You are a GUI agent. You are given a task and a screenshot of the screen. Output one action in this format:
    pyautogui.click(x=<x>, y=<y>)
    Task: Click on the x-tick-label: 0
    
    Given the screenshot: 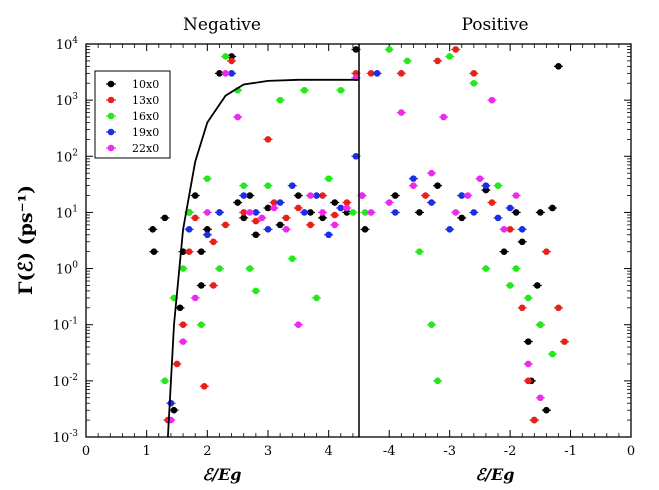 What is the action you would take?
    pyautogui.click(x=631, y=451)
    